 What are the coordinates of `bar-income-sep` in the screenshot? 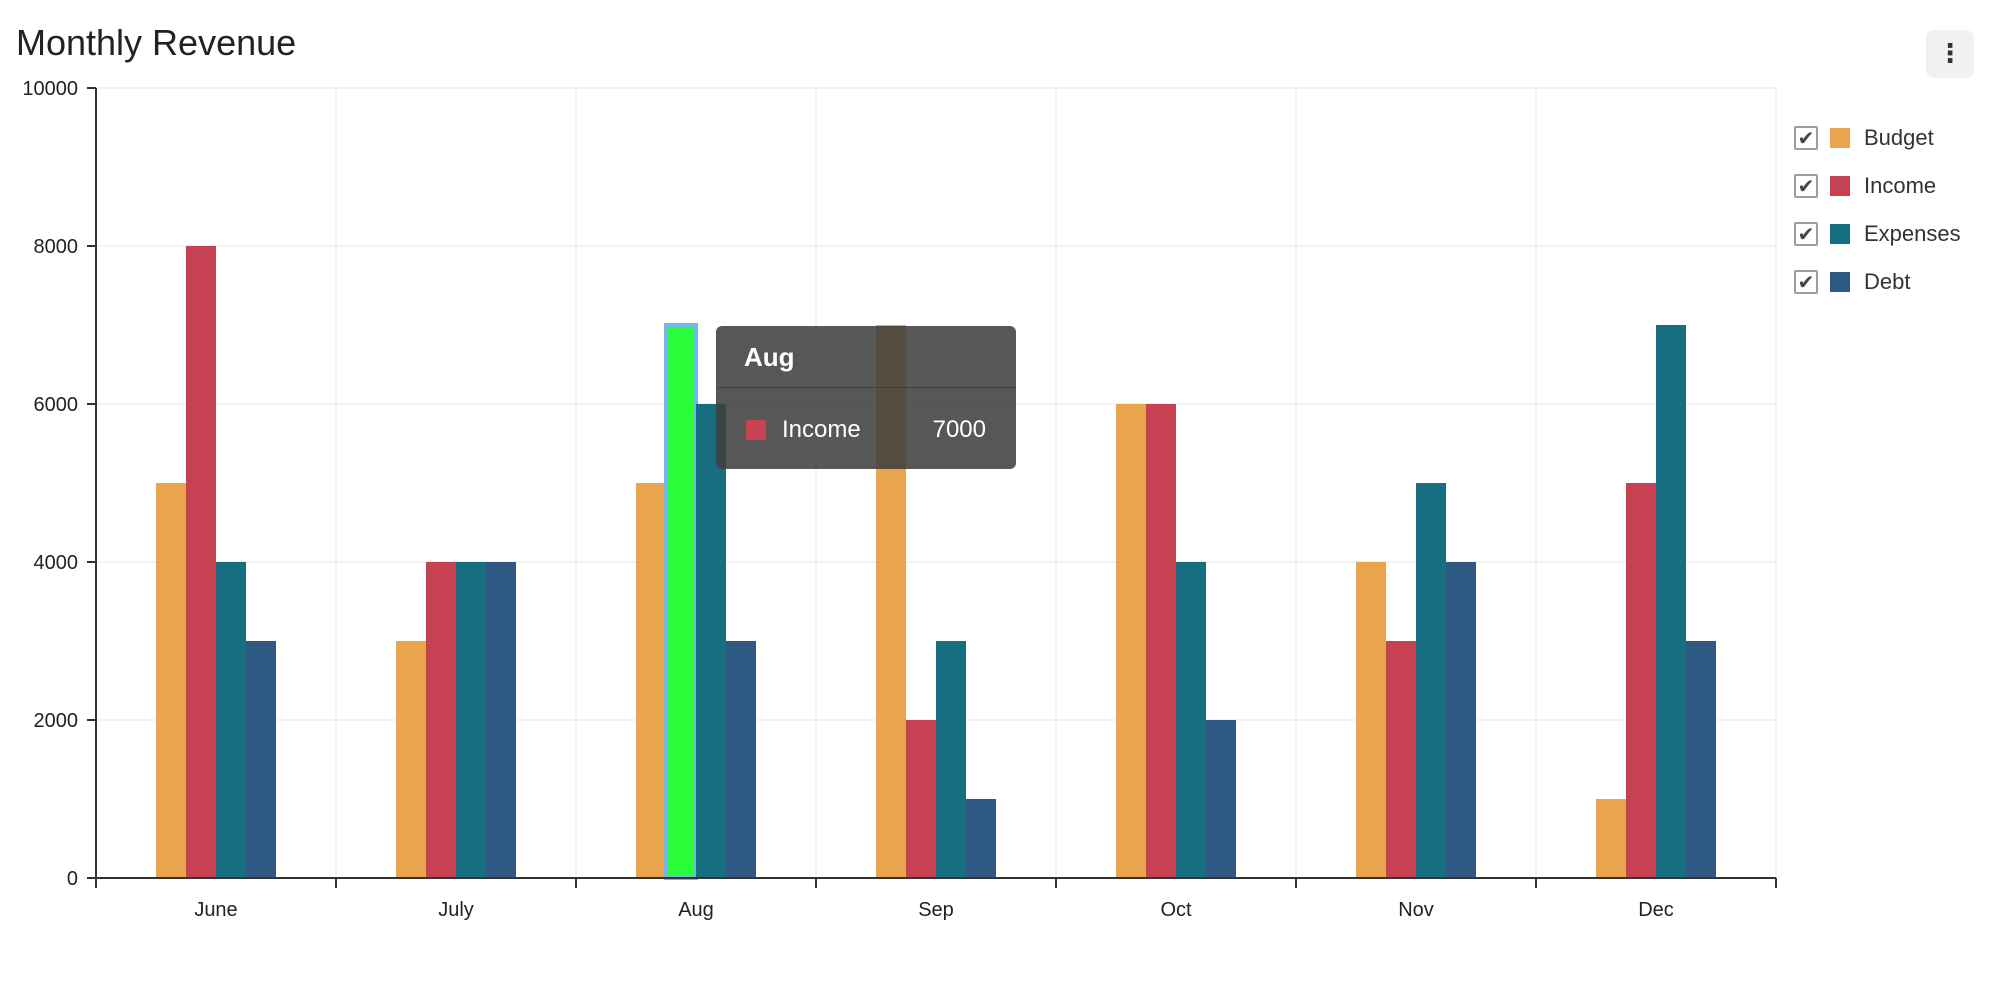 It's located at (921, 799).